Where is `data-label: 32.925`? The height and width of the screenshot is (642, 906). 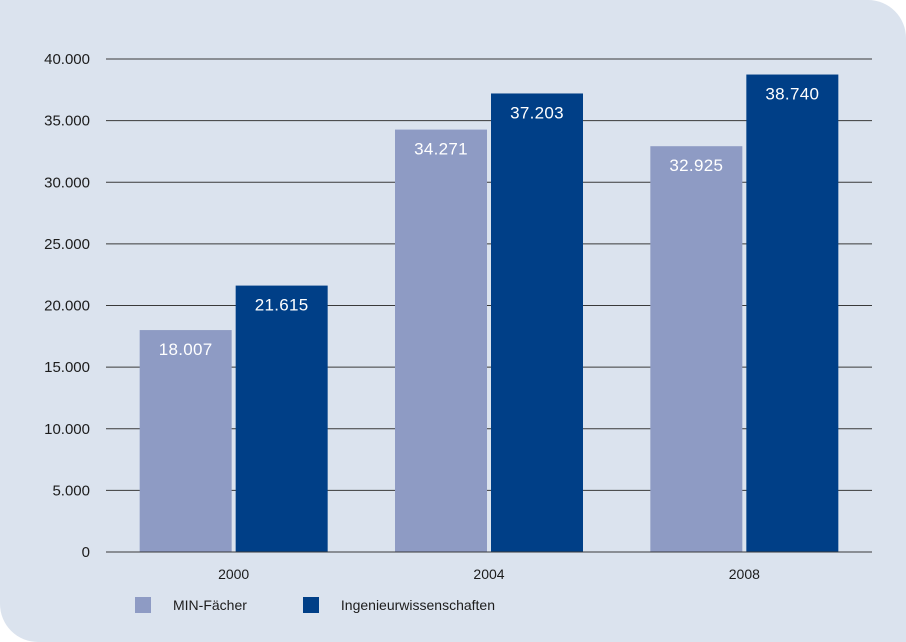 data-label: 32.925 is located at coordinates (696, 165).